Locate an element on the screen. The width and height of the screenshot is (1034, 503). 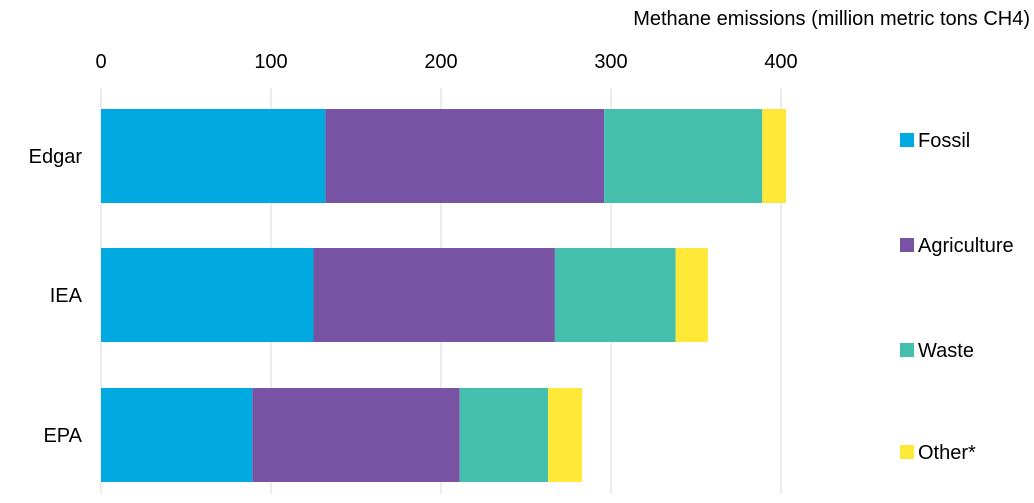
x-axis-ticks: 0 100 200 300 400 is located at coordinates (446, 62).